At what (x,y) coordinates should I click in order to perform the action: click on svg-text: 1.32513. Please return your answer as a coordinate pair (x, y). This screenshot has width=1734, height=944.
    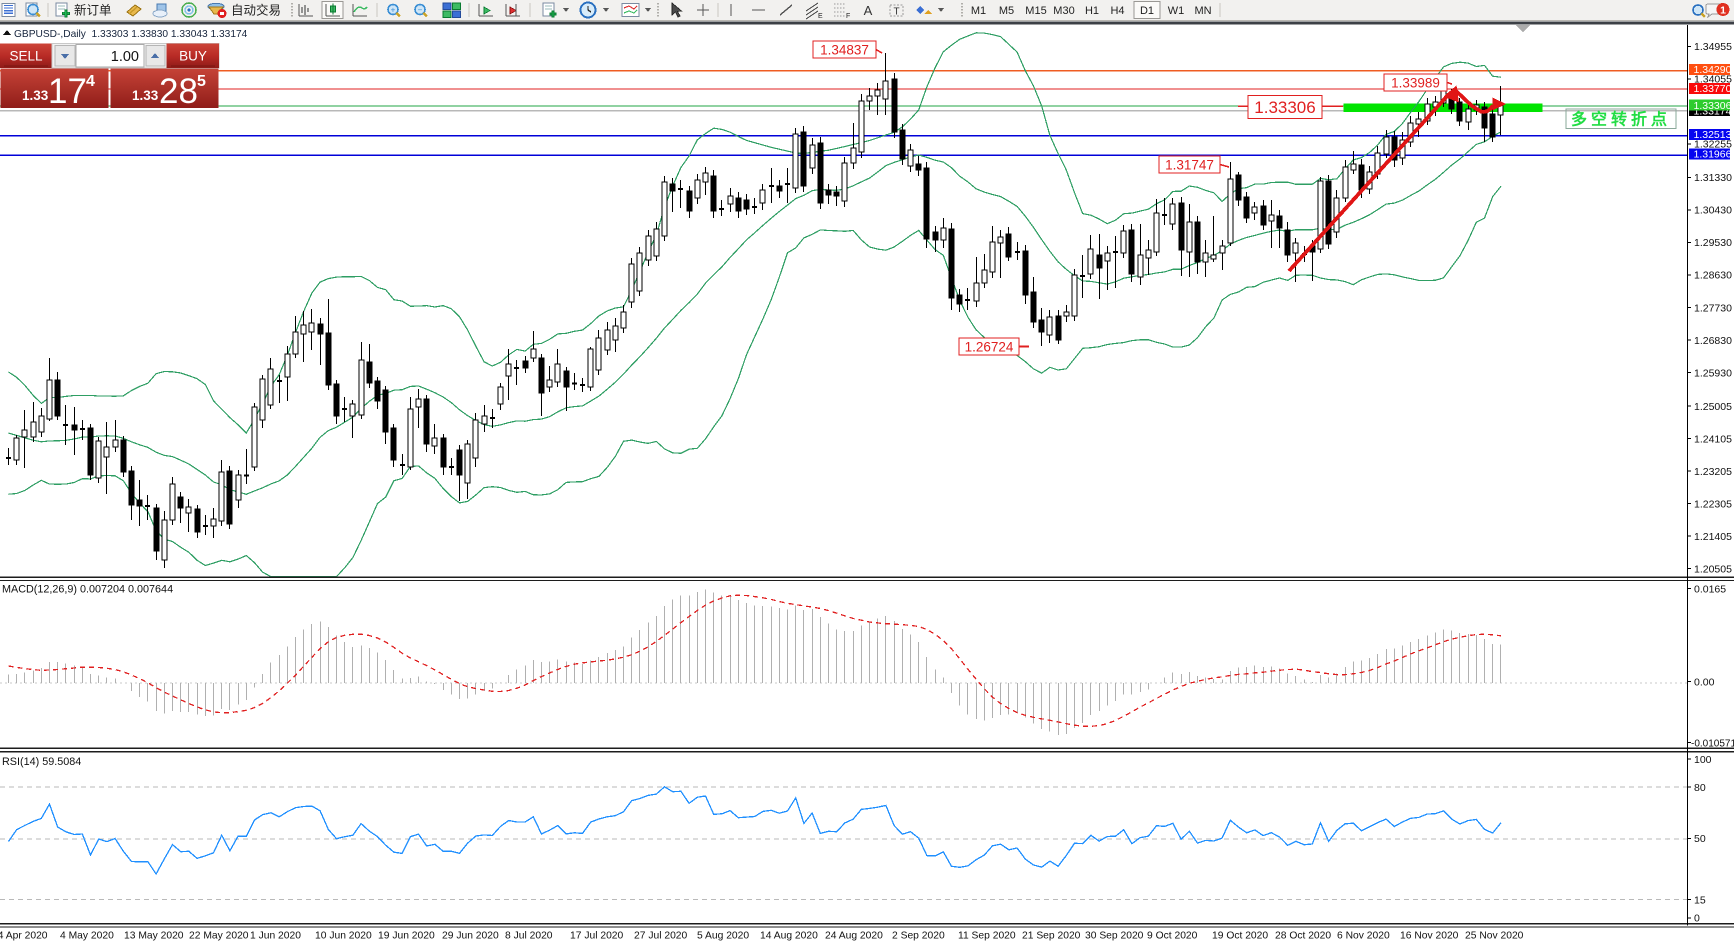
    Looking at the image, I should click on (1713, 135).